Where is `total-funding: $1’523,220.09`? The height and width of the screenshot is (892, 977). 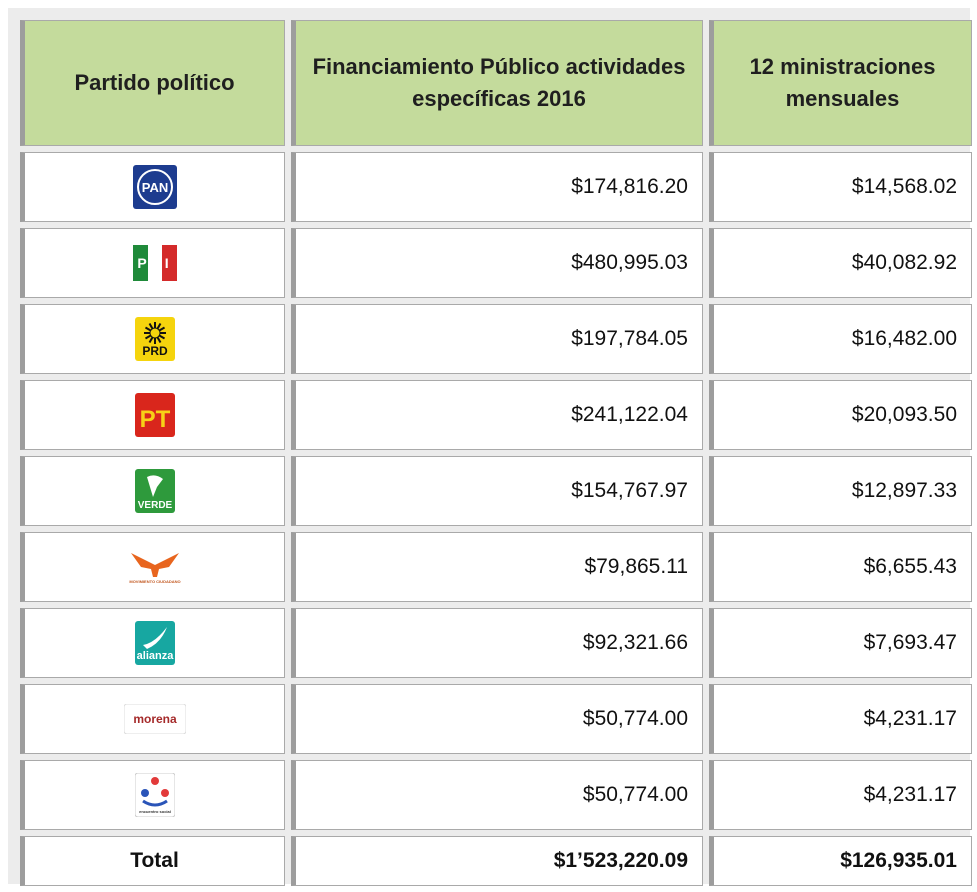 total-funding: $1’523,220.09 is located at coordinates (497, 861).